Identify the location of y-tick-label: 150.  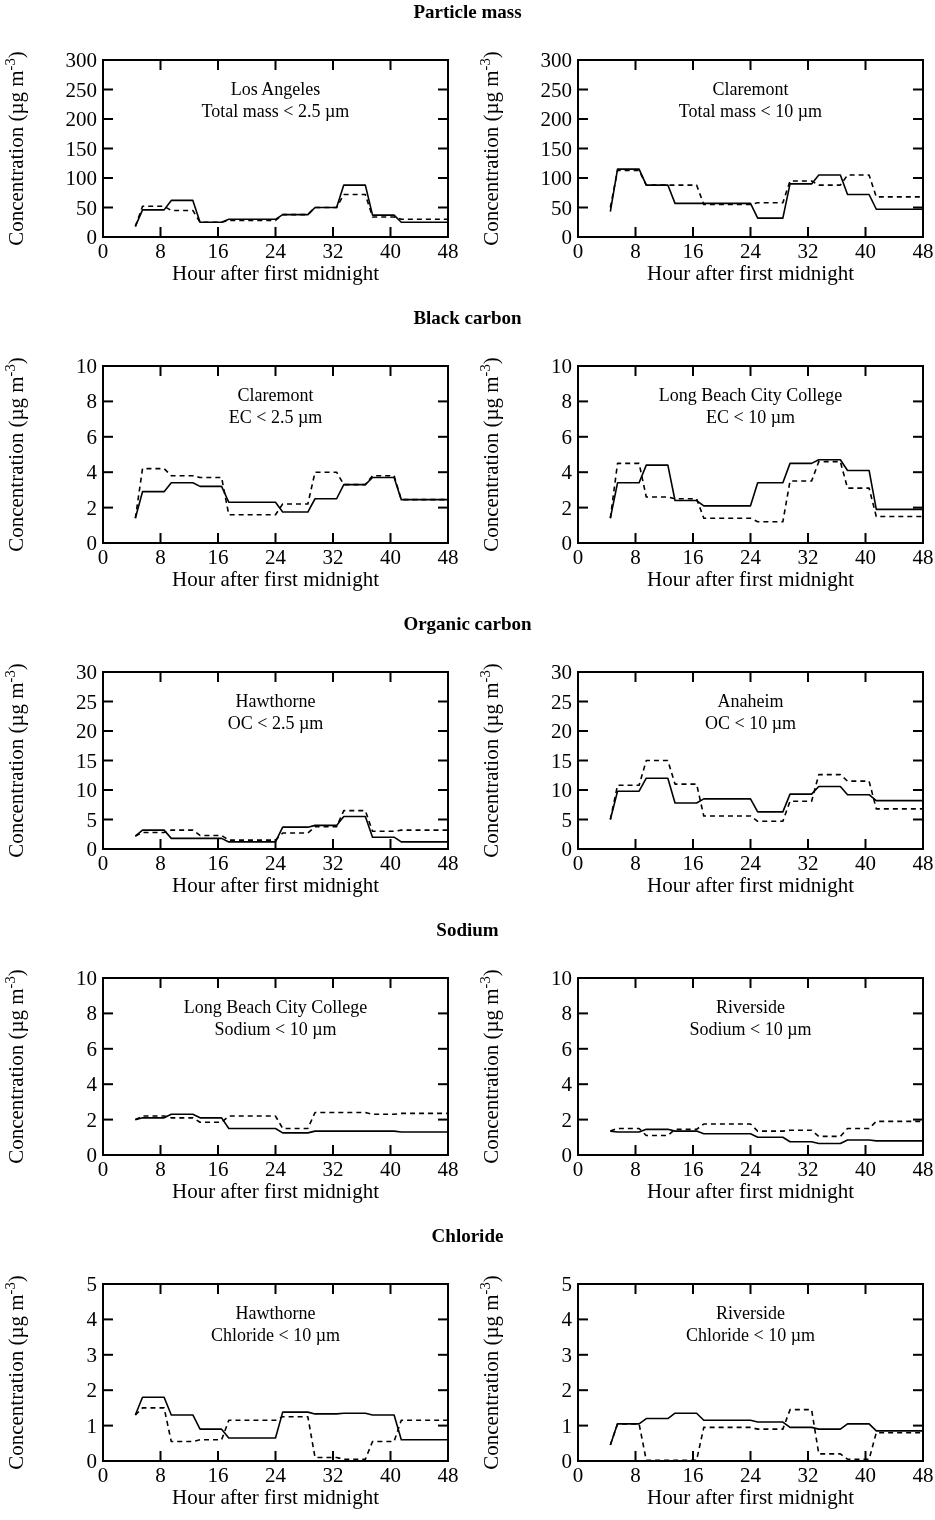
(81, 148).